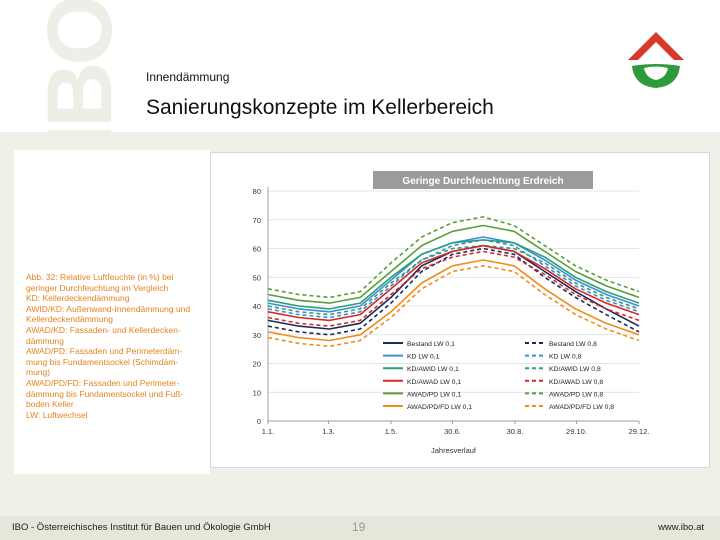  I want to click on footer-website: www.ibo.at, so click(681, 527).